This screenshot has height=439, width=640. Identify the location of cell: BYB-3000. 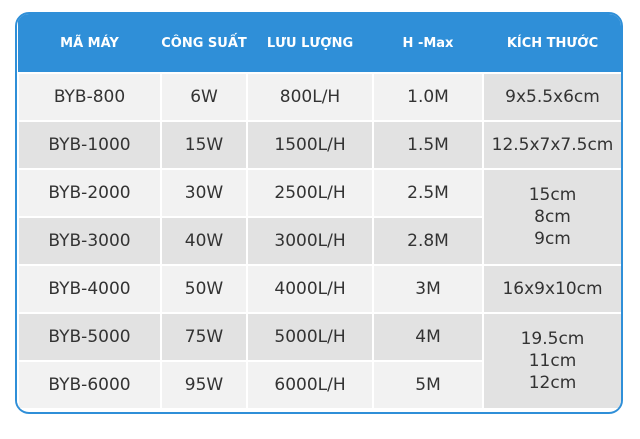
(89, 241).